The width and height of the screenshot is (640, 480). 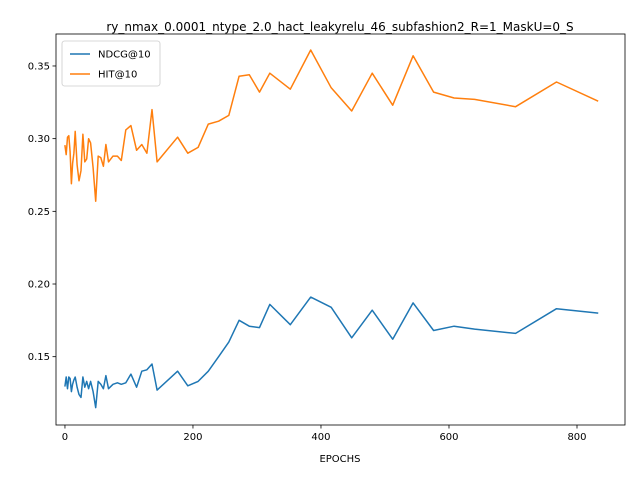 I want to click on y-tick-label: 0.20, so click(x=39, y=285).